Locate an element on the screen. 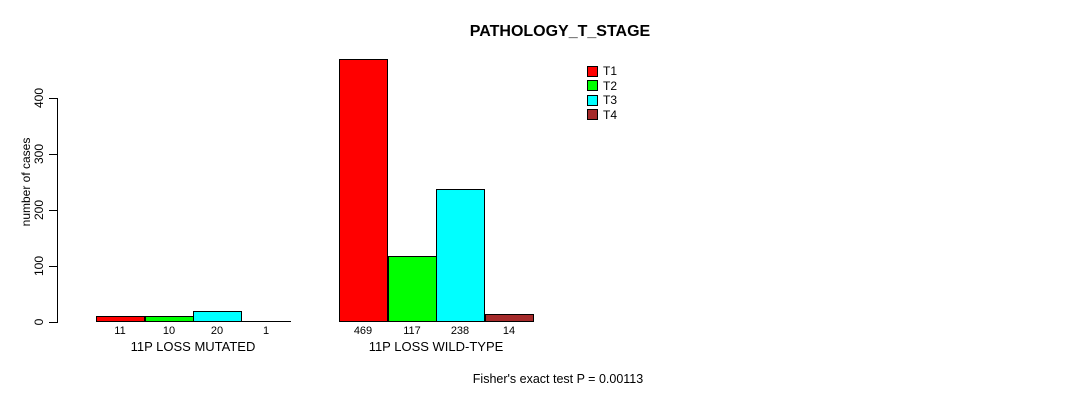 The height and width of the screenshot is (400, 1090). y-tick-label: 300 is located at coordinates (39, 154).